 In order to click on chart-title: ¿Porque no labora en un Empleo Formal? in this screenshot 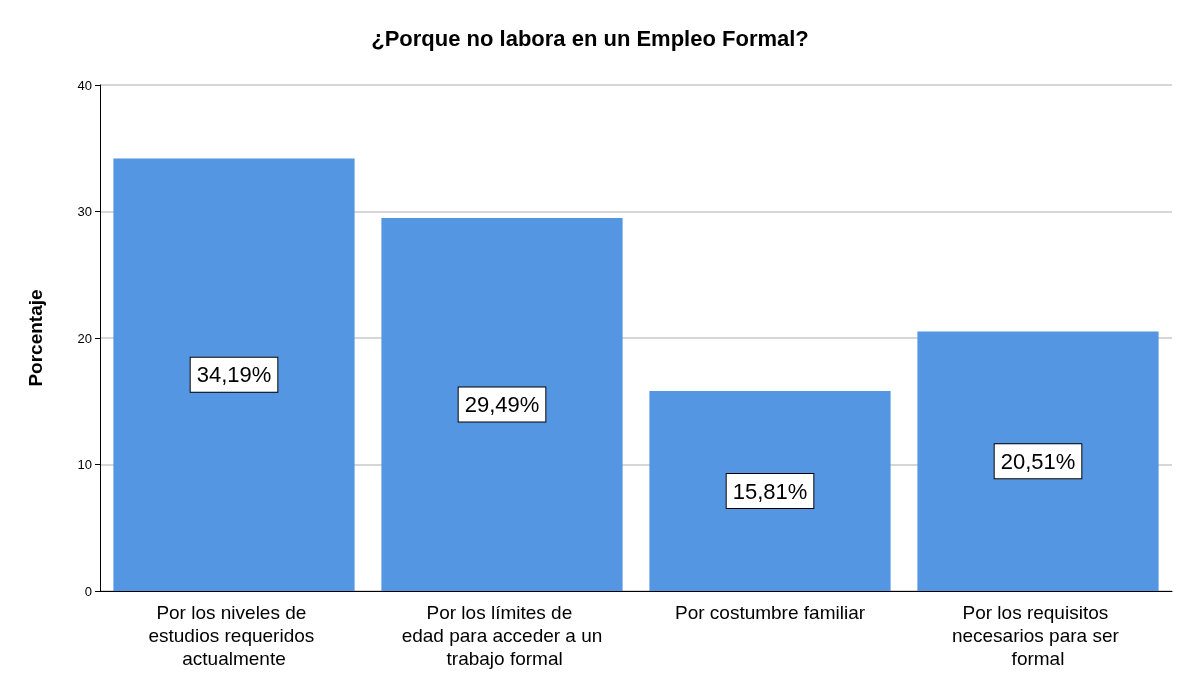, I will do `click(590, 38)`.